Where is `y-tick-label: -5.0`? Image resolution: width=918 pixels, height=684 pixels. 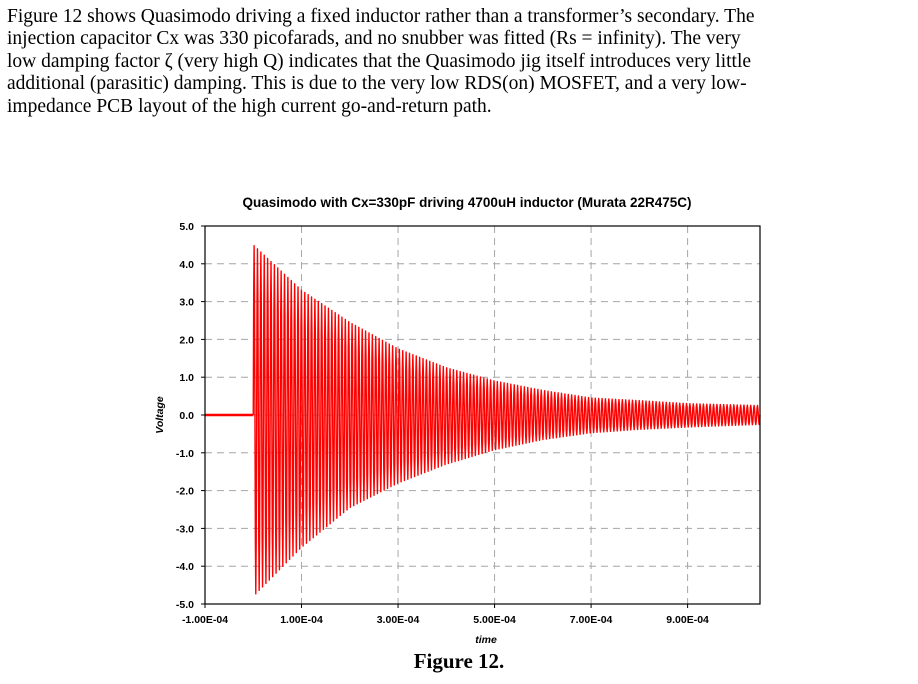 y-tick-label: -5.0 is located at coordinates (185, 605).